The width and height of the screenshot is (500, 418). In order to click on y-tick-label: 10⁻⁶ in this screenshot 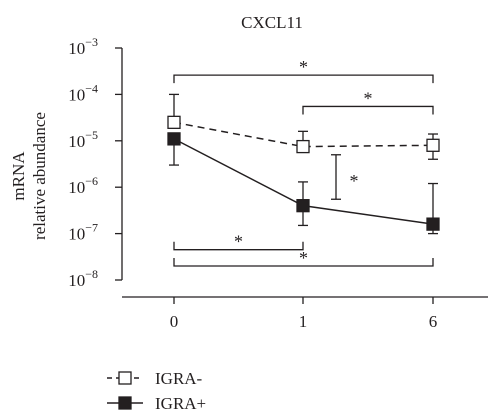, I will do `click(83, 185)`.